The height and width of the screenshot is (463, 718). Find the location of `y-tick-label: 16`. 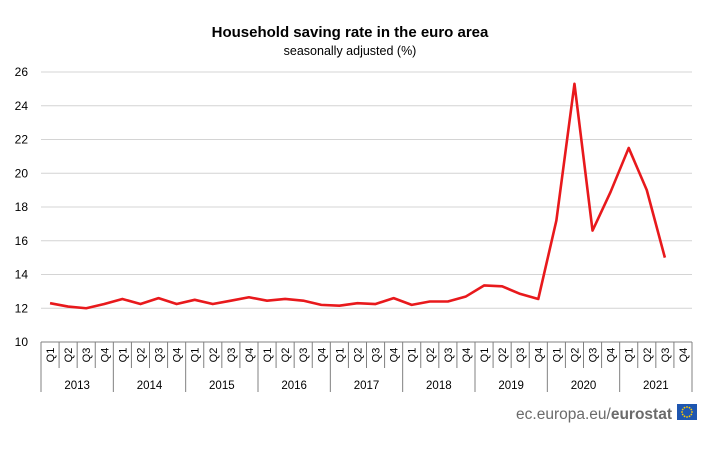

y-tick-label: 16 is located at coordinates (22, 241).